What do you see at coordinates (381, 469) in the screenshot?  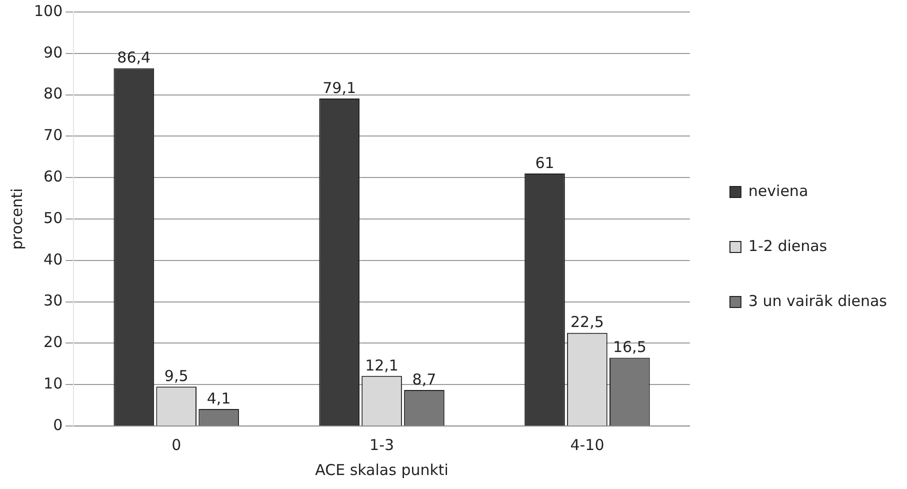 I see `x-axis-title: ACE skalas punkti` at bounding box center [381, 469].